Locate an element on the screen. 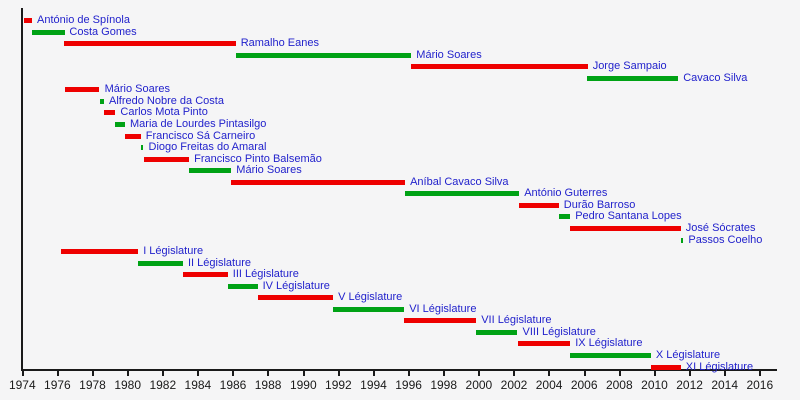 This screenshot has height=400, width=800. bar-label-presidents-6: Cavaco Silva is located at coordinates (715, 77).